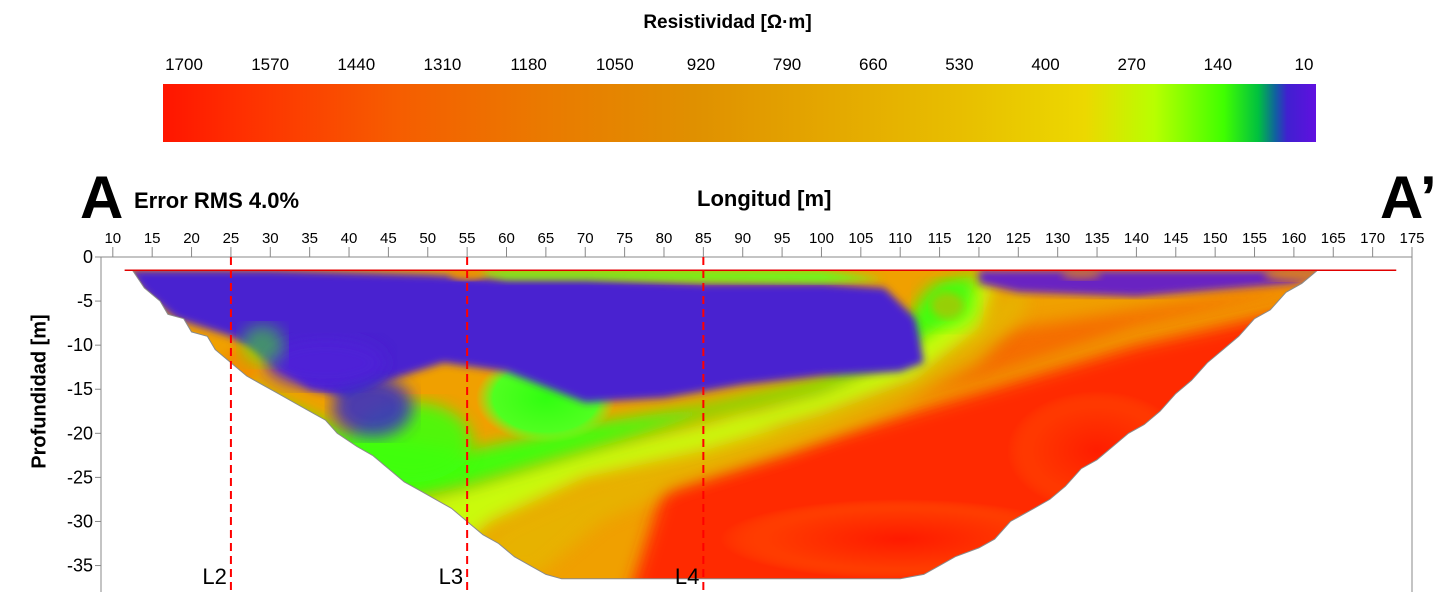 The height and width of the screenshot is (592, 1455). Describe the element at coordinates (585, 238) in the screenshot. I see `x-tick-label: 70` at that location.